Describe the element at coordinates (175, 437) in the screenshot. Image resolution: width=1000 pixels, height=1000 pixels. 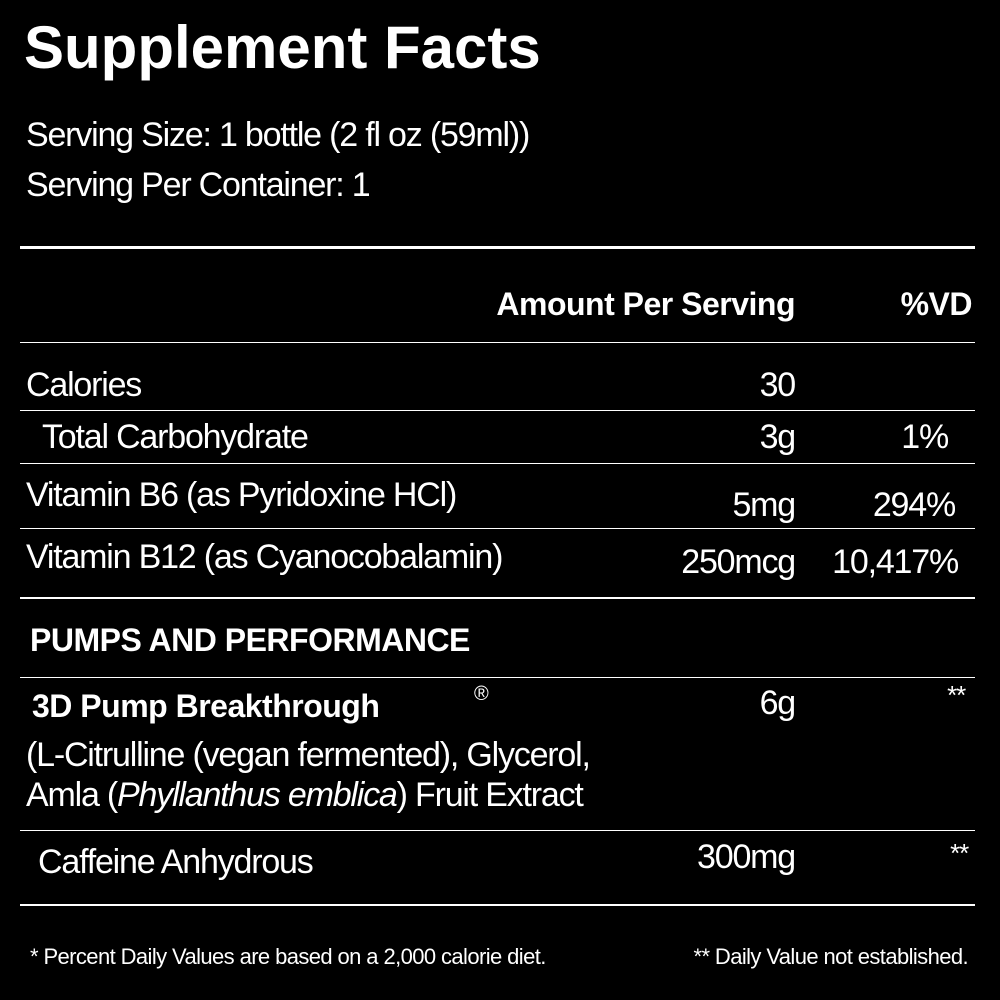
I see `row-name: Total Carbohydrate` at that location.